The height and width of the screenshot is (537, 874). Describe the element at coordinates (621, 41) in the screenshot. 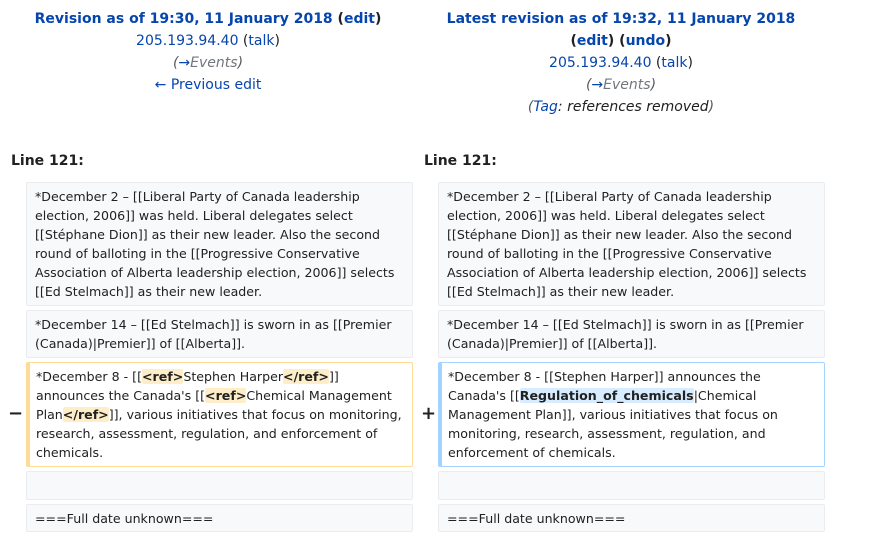

I see `right-action-links: (edit) (undo)` at that location.